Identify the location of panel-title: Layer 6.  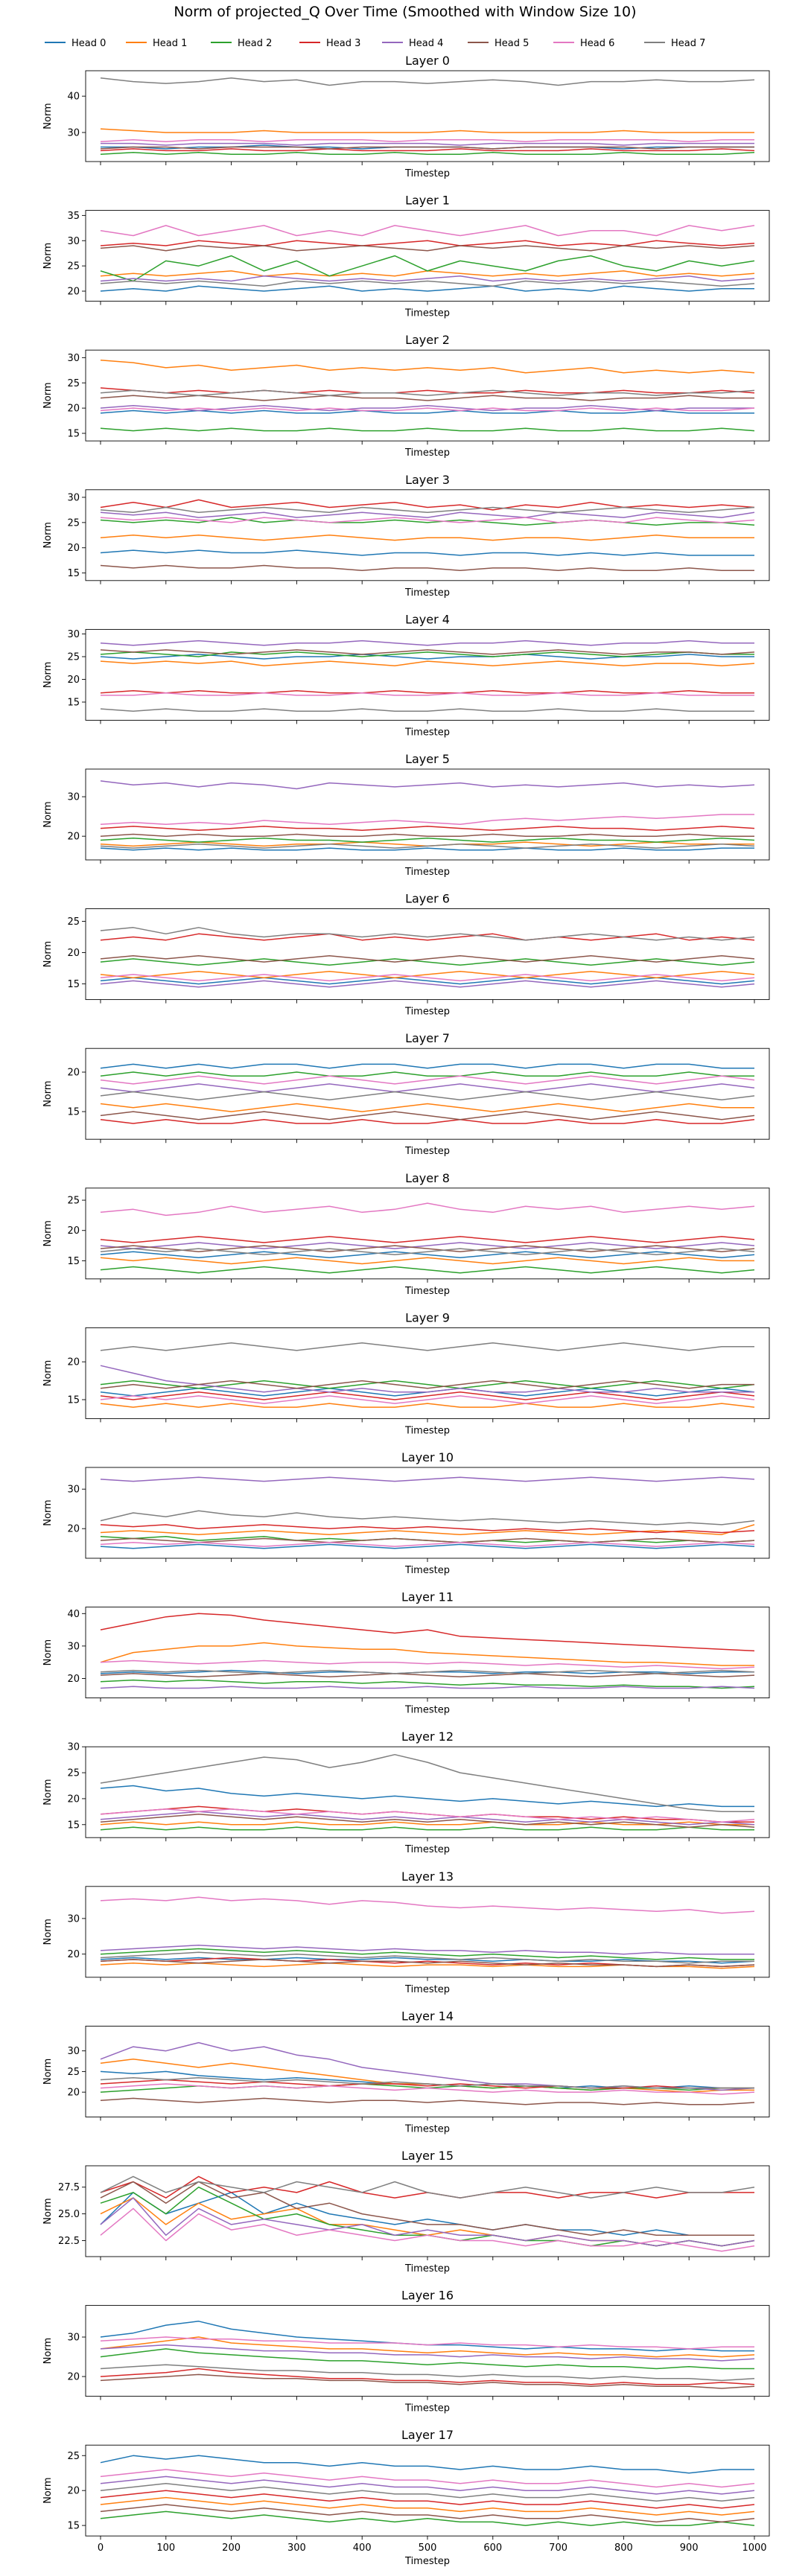
(427, 899).